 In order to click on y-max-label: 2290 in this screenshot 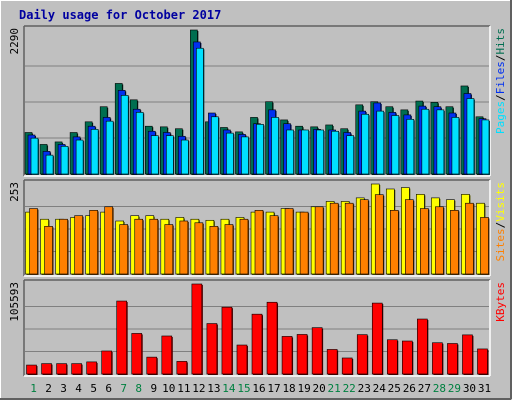, I will do `click(14, 41)`.